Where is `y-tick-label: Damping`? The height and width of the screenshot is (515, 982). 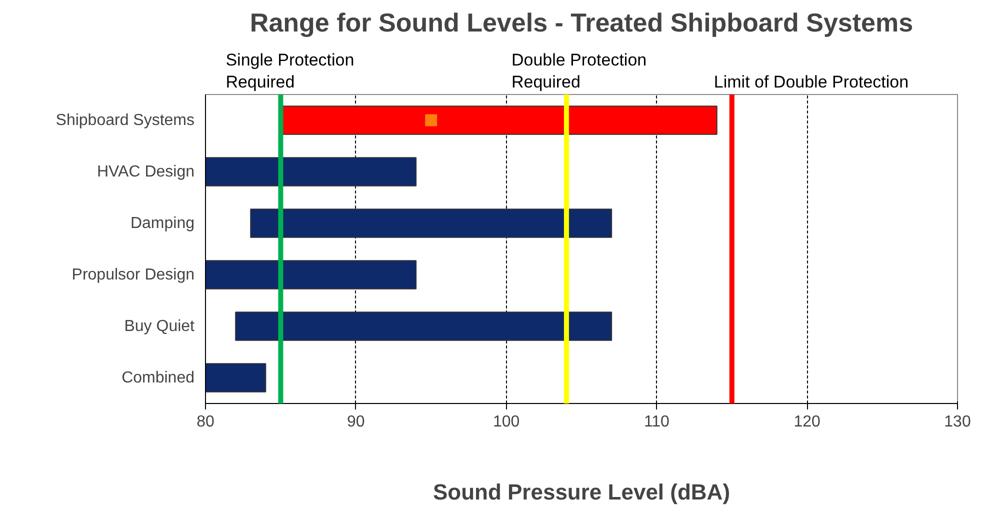
y-tick-label: Damping is located at coordinates (162, 223).